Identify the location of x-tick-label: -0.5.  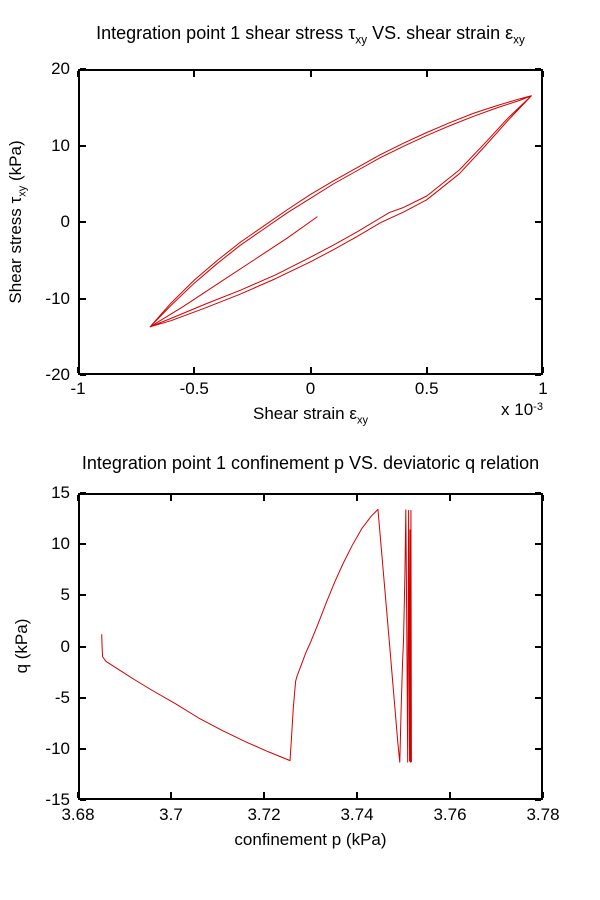
(194, 388).